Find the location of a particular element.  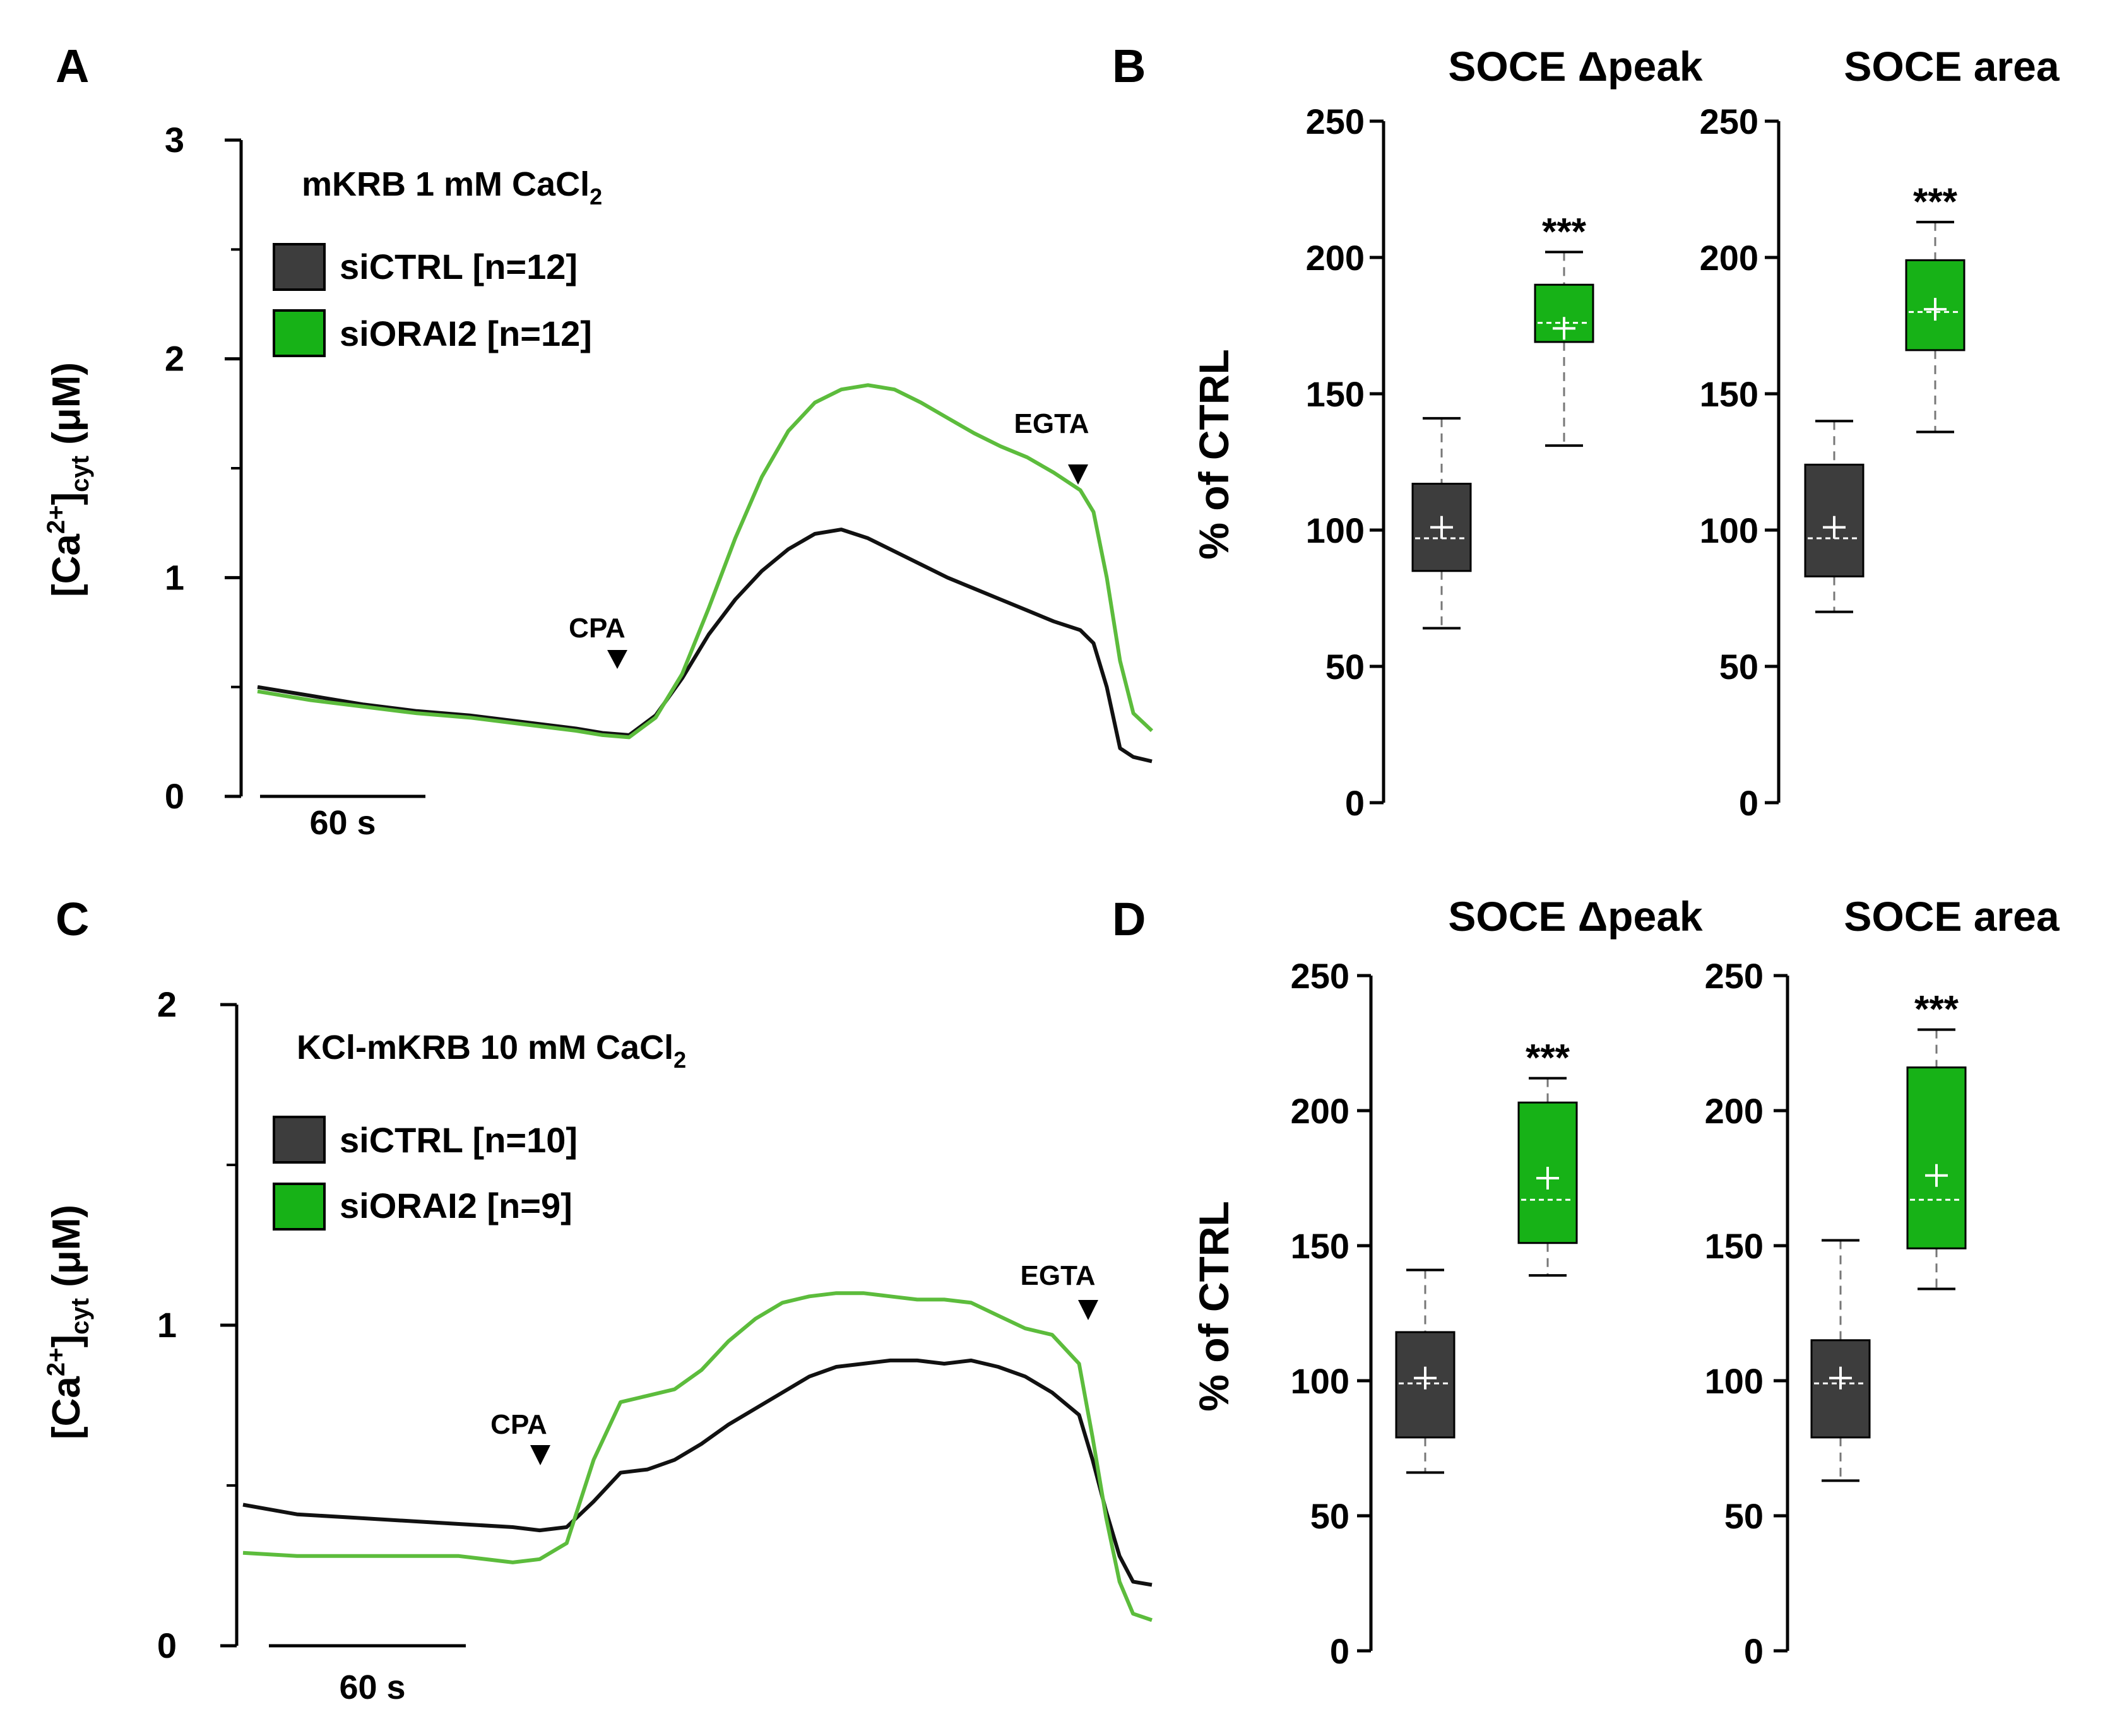

box-title-B-area: SOCE area is located at coordinates (1952, 66).